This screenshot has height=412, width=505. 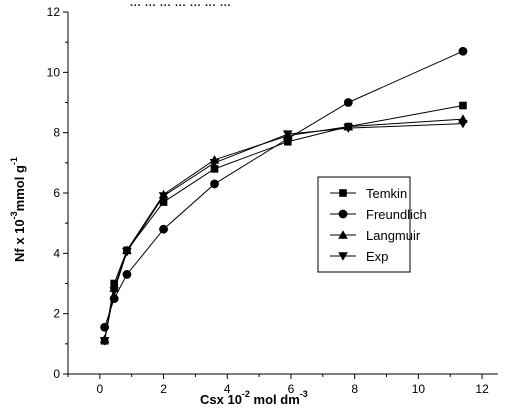 What do you see at coordinates (419, 389) in the screenshot?
I see `x-tick-label: 10` at bounding box center [419, 389].